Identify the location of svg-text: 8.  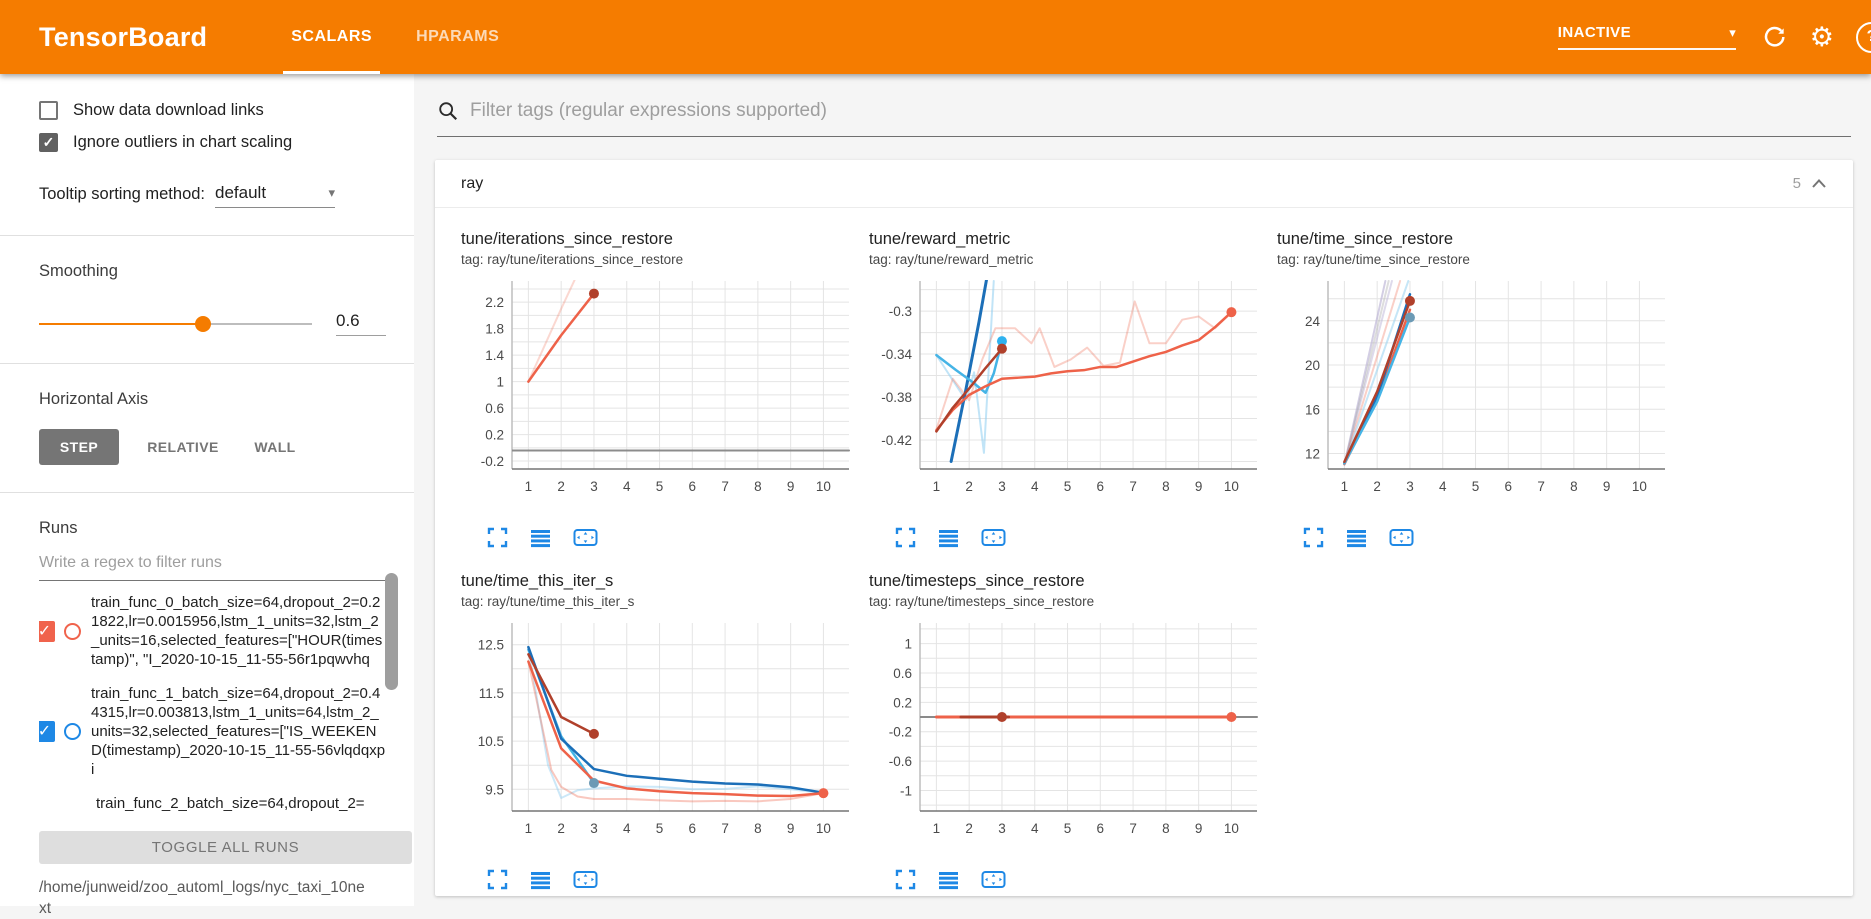
(758, 486).